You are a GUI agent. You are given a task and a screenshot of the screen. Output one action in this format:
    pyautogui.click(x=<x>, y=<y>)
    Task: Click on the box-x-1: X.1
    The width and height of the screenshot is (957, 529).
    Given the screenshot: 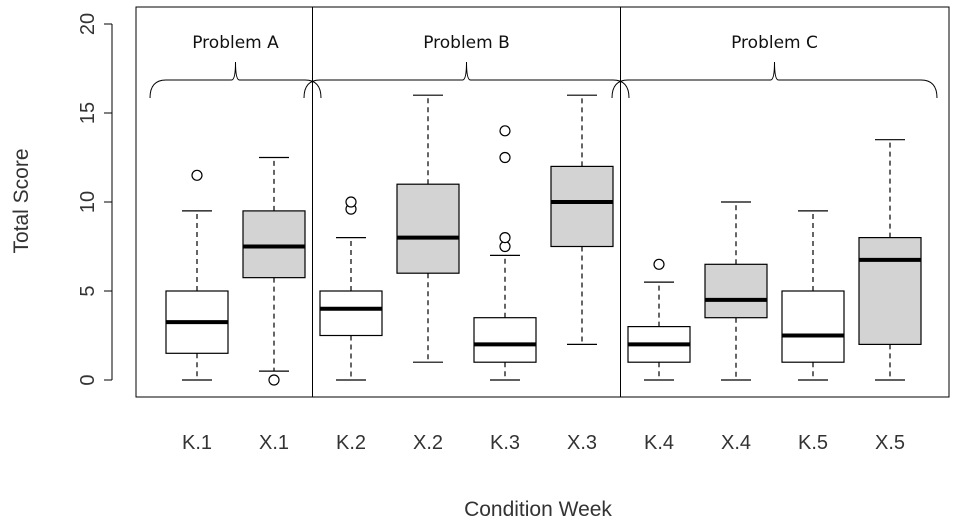 What is the action you would take?
    pyautogui.click(x=274, y=305)
    